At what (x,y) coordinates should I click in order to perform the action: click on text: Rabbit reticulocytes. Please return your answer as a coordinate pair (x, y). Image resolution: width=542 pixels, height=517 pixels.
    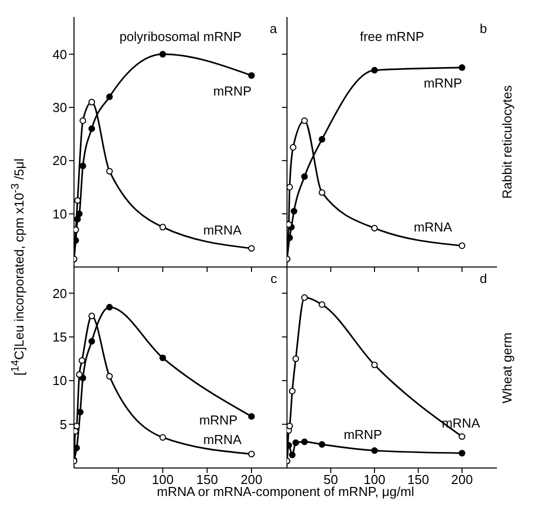
    Looking at the image, I should click on (507, 142).